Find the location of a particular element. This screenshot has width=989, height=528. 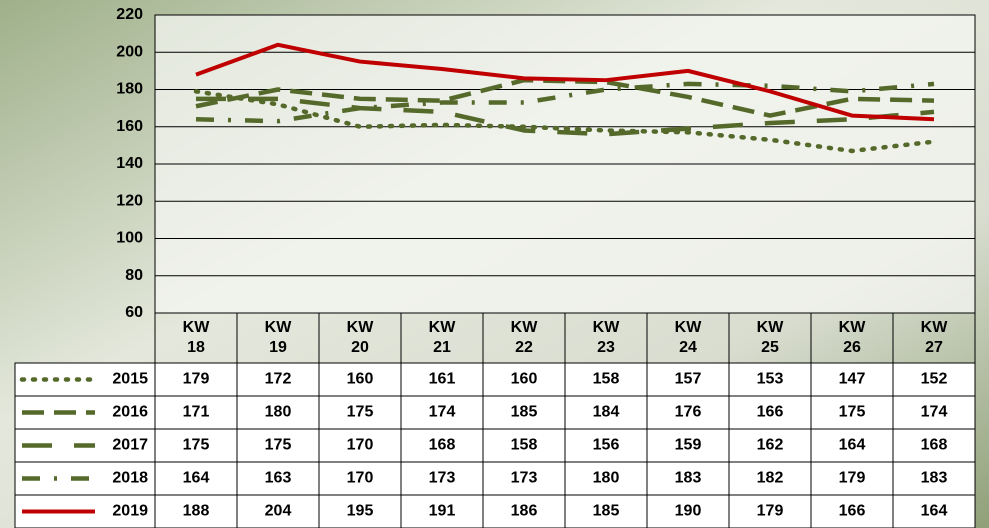

y-tick-label: 100 is located at coordinates (129, 238).